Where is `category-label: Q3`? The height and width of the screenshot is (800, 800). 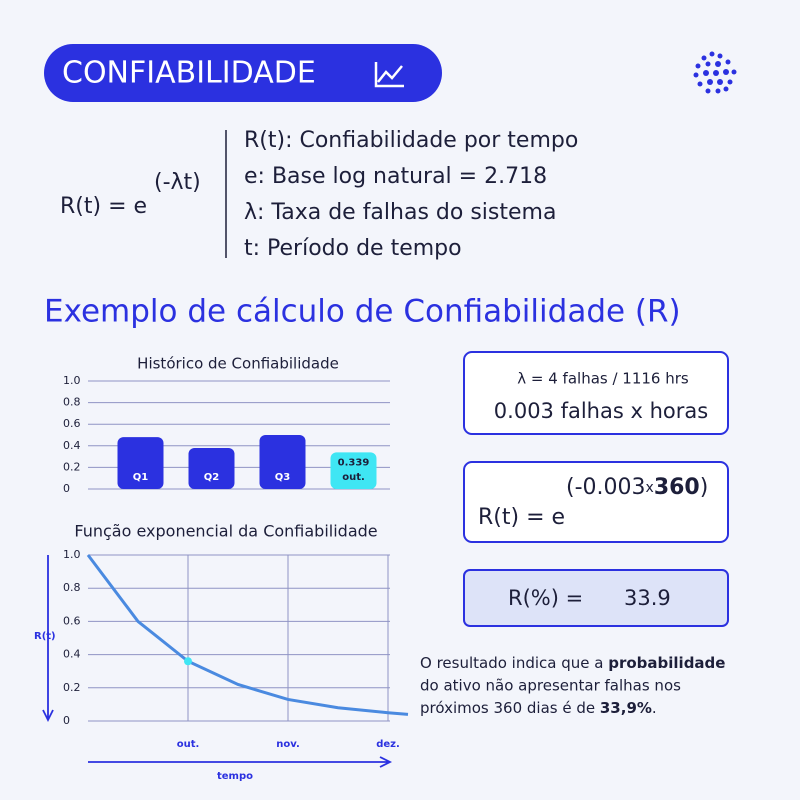
category-label: Q3 is located at coordinates (283, 477).